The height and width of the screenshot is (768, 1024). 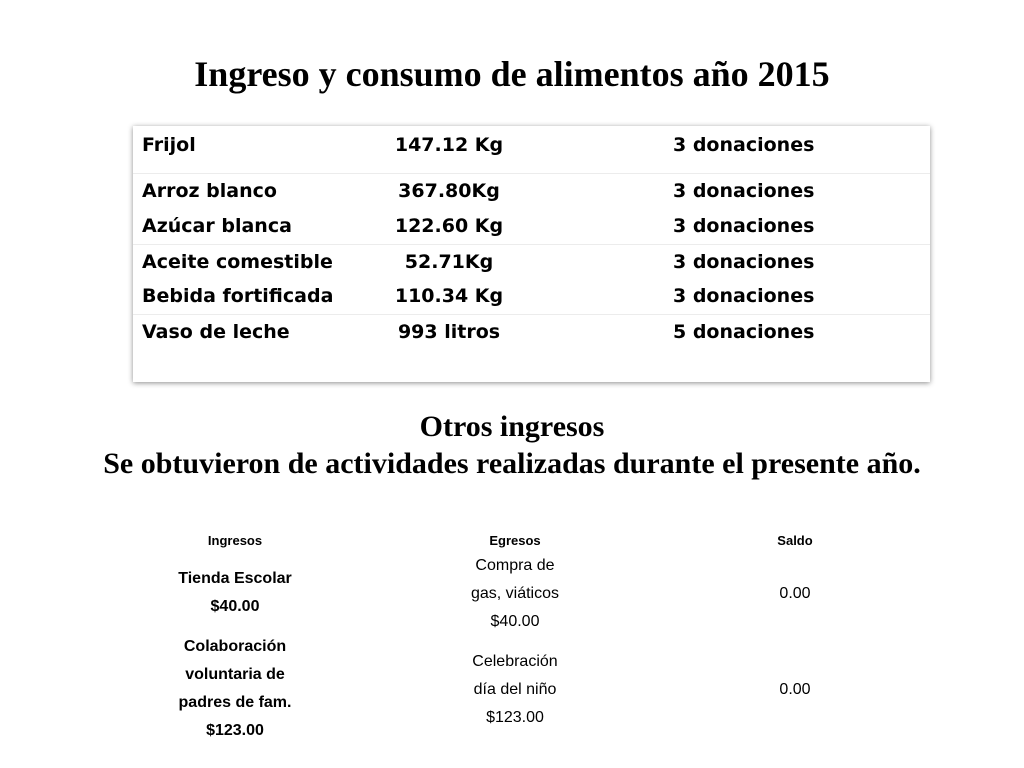 What do you see at coordinates (449, 145) in the screenshot?
I see `food-quantity: 147.12 Kg` at bounding box center [449, 145].